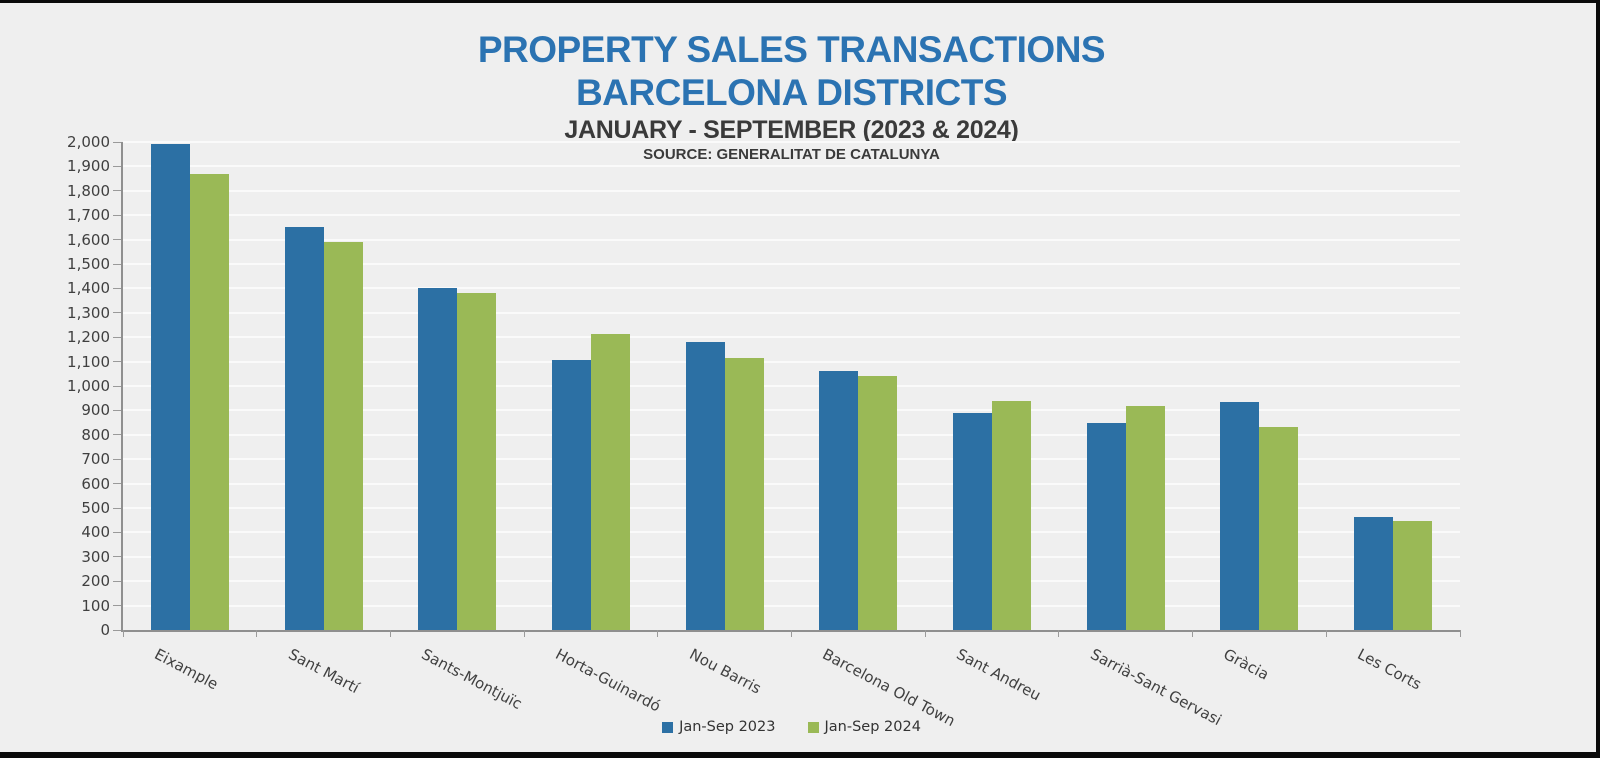 This screenshot has height=758, width=1600. What do you see at coordinates (117, 142) in the screenshot?
I see `y-tick-mark-2000` at bounding box center [117, 142].